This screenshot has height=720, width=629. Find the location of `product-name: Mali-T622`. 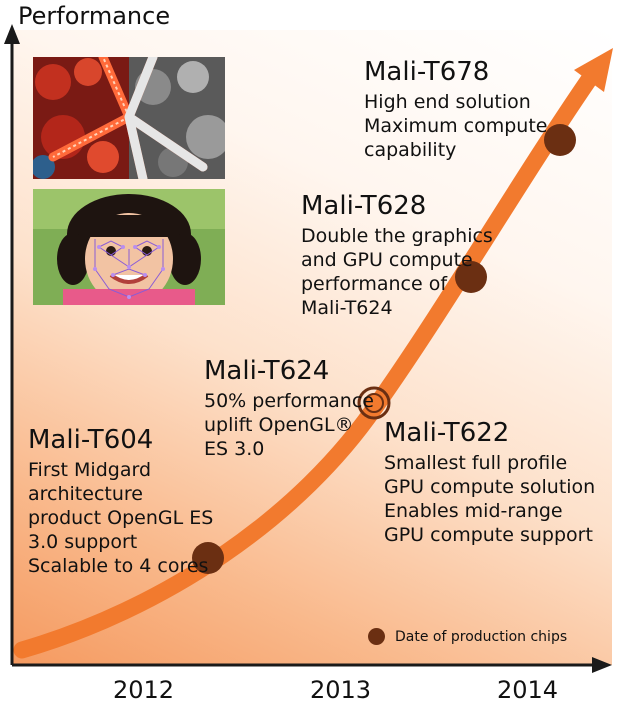

product-name: Mali-T622 is located at coordinates (447, 433).